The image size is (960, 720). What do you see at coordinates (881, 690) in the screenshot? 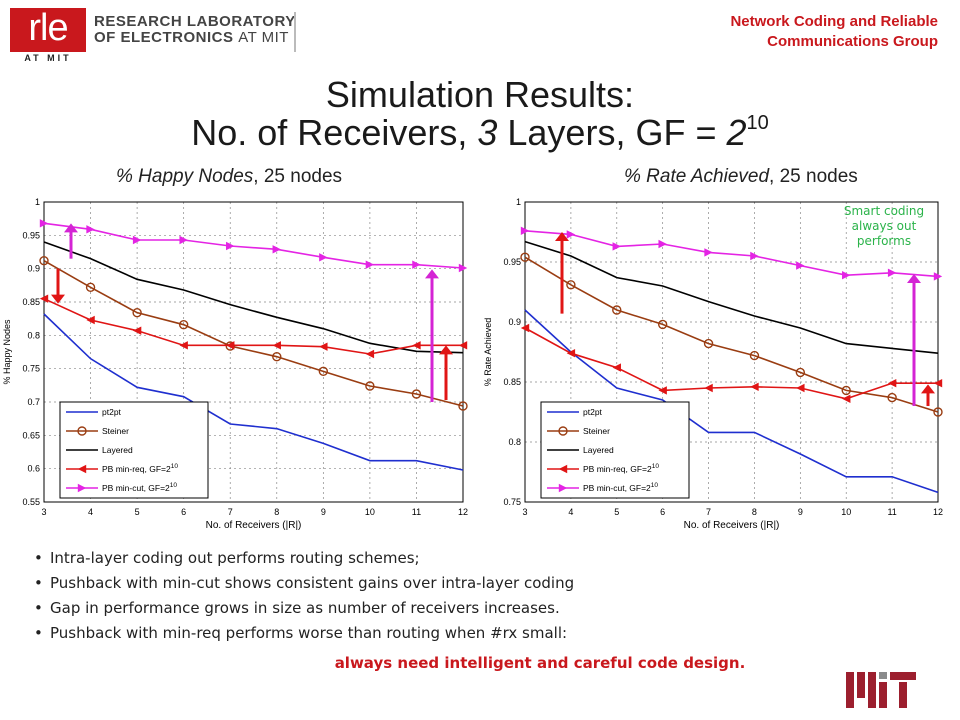
I see `mit-logo` at bounding box center [881, 690].